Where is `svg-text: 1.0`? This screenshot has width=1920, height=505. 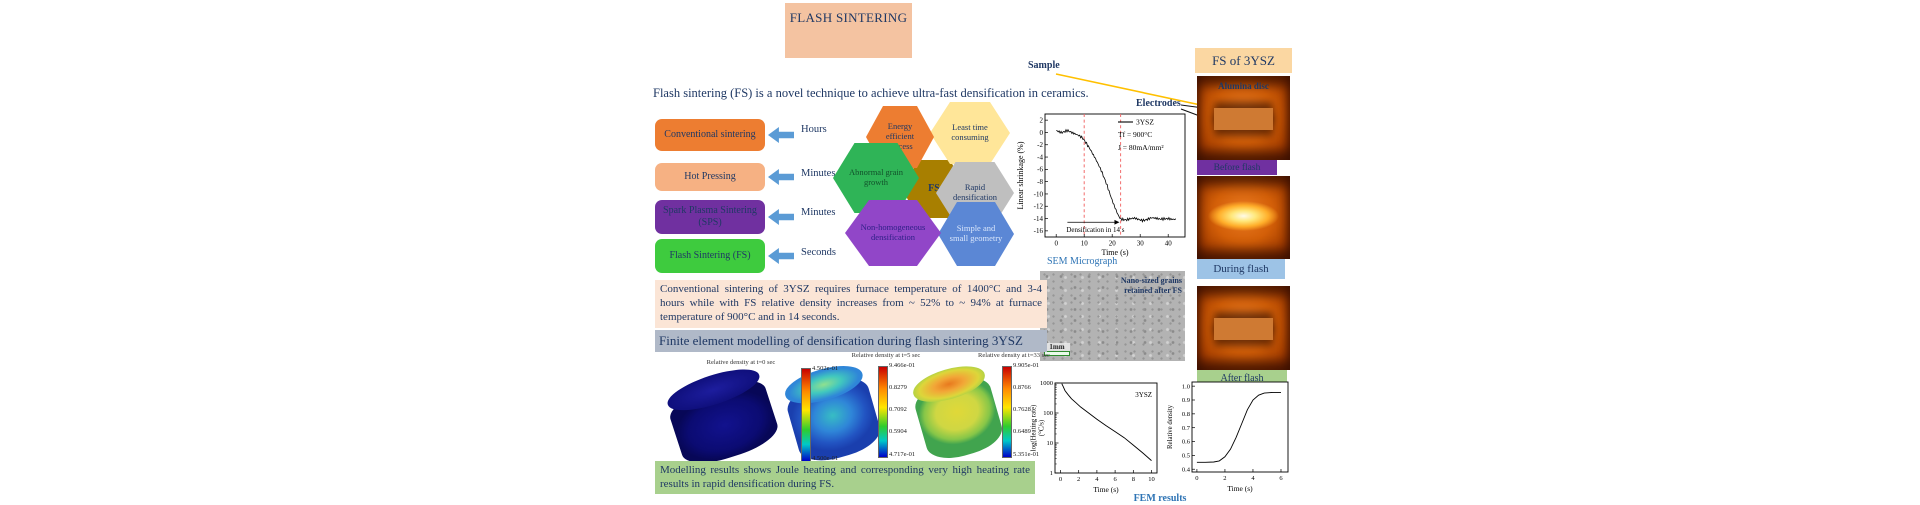
svg-text: 1.0 is located at coordinates (1186, 386).